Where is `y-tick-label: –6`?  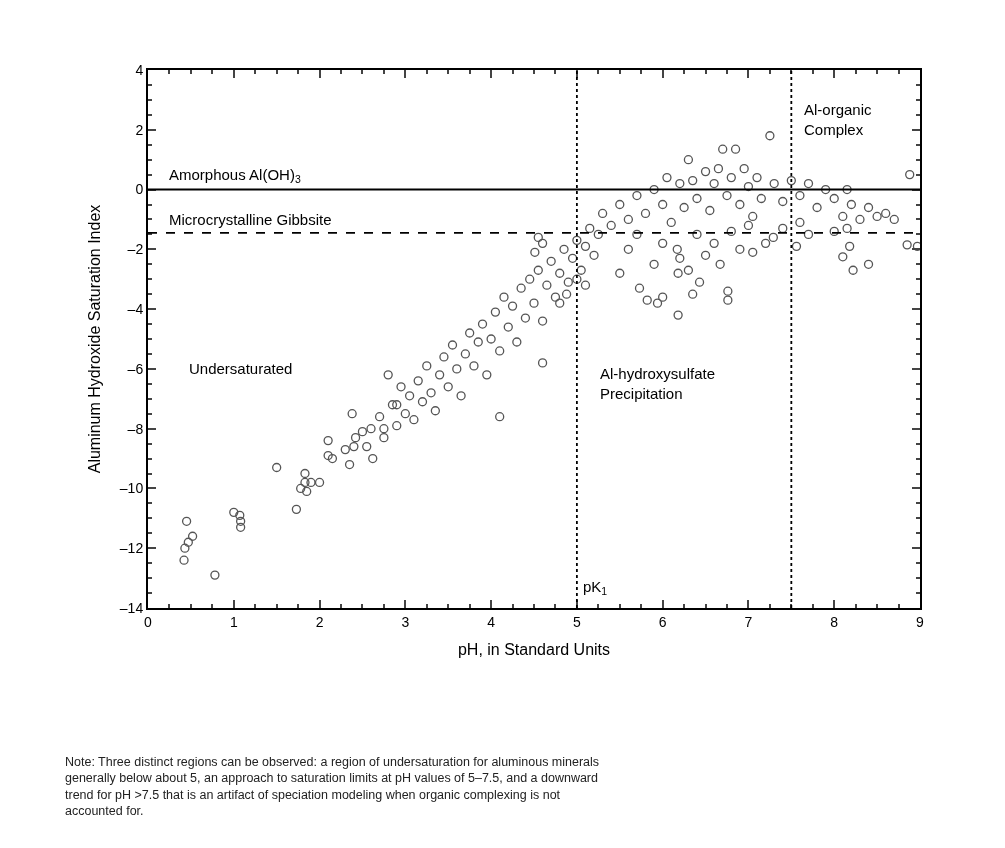 y-tick-label: –6 is located at coordinates (135, 368).